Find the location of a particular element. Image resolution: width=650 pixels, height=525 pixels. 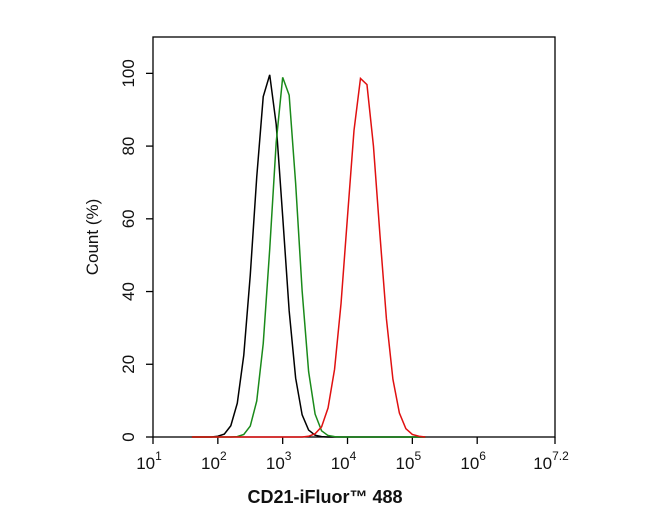

x-tick-label: 107.2 is located at coordinates (551, 461).